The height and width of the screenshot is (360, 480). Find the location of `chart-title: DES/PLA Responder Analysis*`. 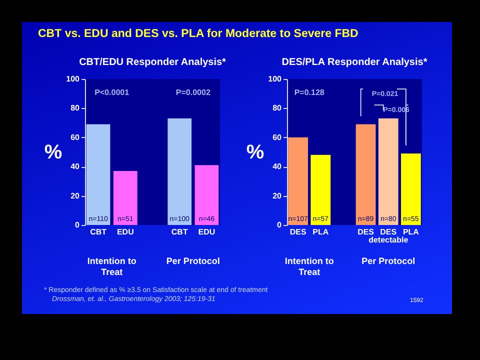

chart-title: DES/PLA Responder Analysis* is located at coordinates (355, 62).